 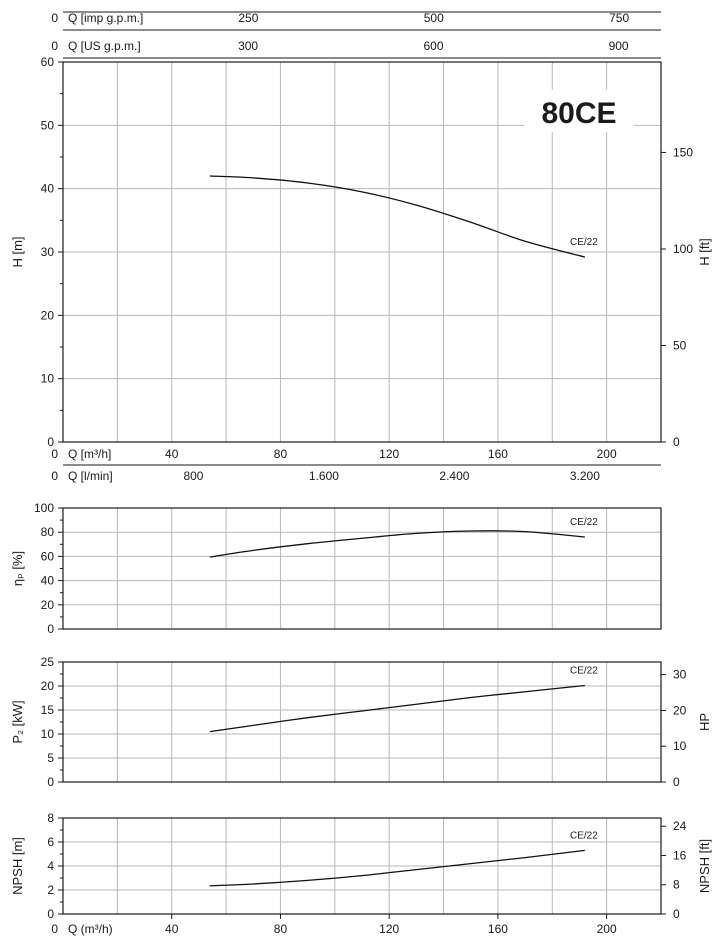 What do you see at coordinates (619, 46) in the screenshot?
I see `top-axis-1-tick-label: 900` at bounding box center [619, 46].